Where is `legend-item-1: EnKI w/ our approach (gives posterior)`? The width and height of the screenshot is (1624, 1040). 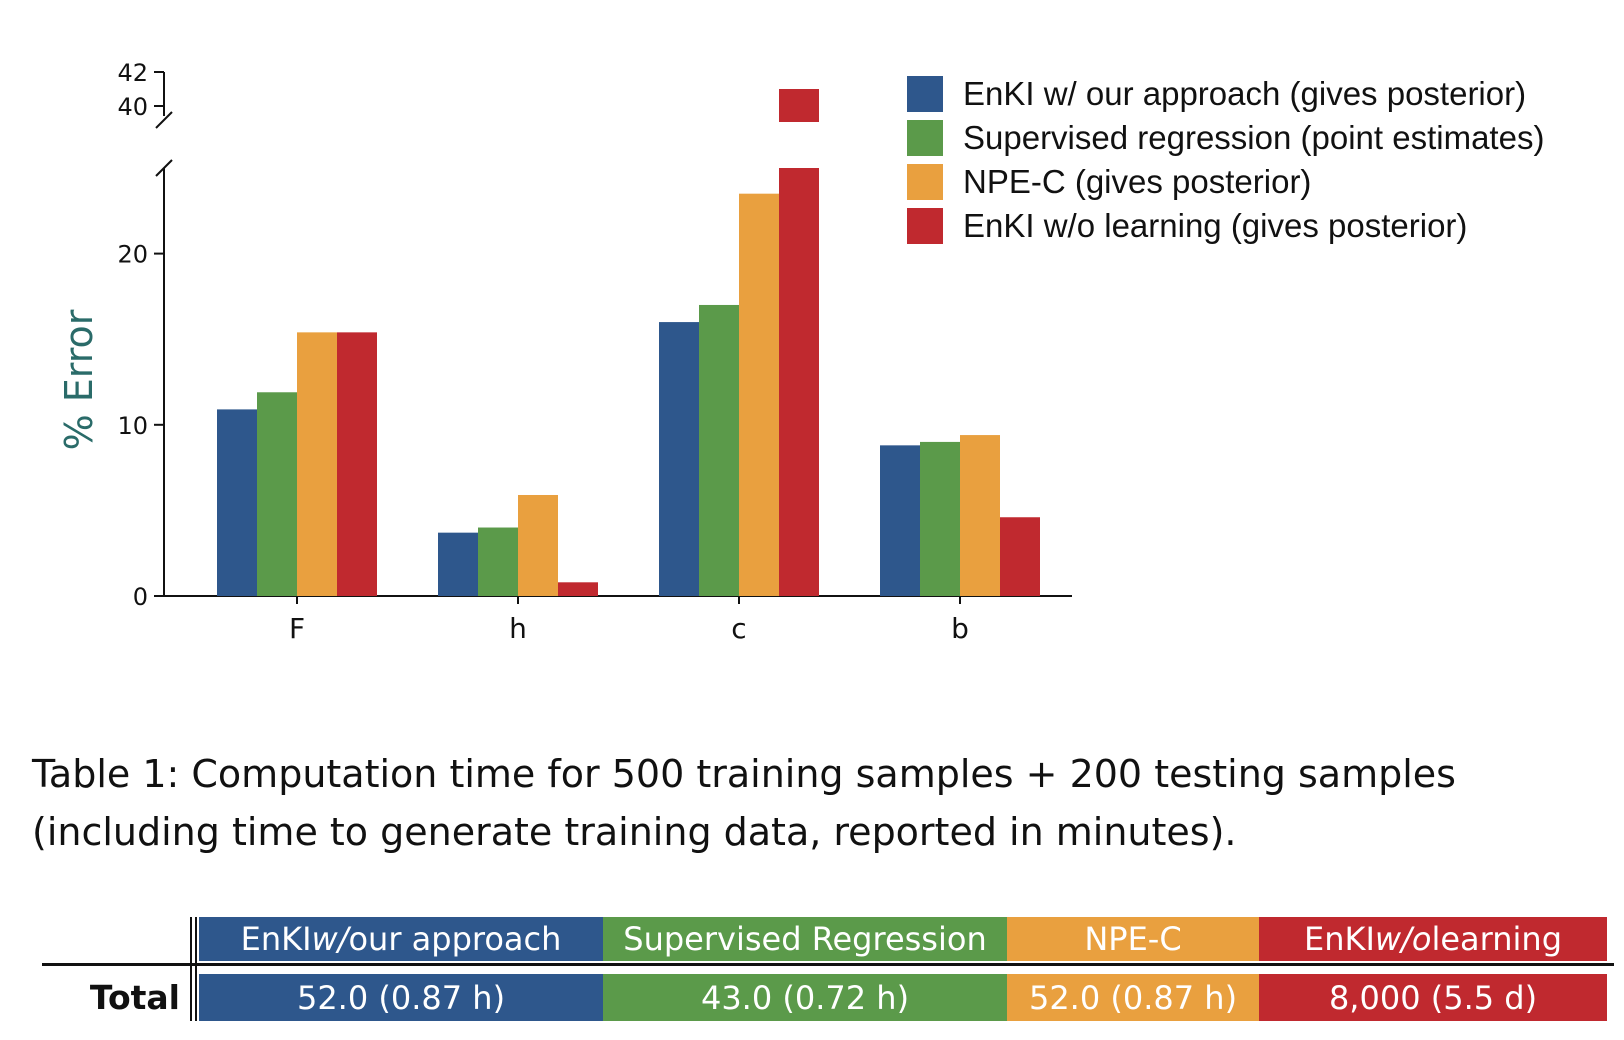
legend-item-1: EnKI w/ our approach (gives posterior) is located at coordinates (1225, 94).